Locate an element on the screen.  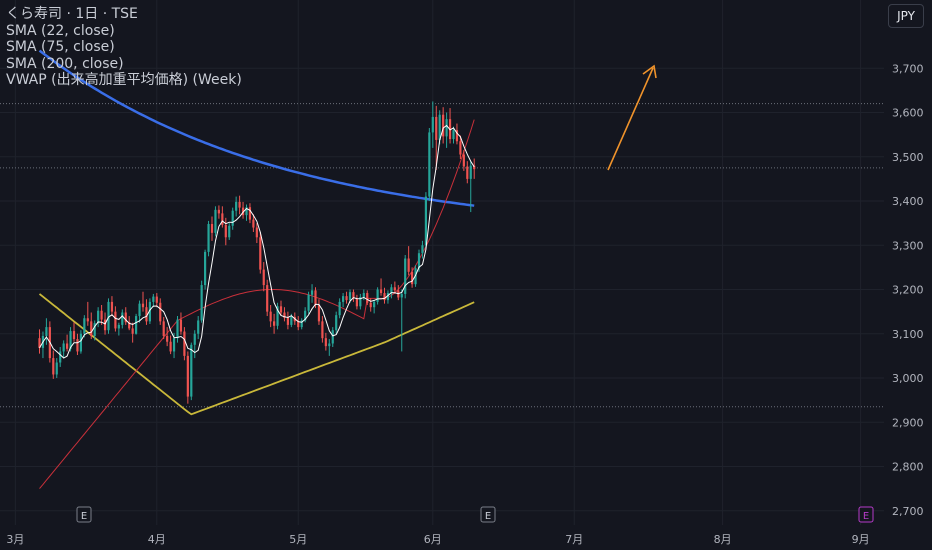
indicator-sma75: SMA (75, close) is located at coordinates (60, 47).